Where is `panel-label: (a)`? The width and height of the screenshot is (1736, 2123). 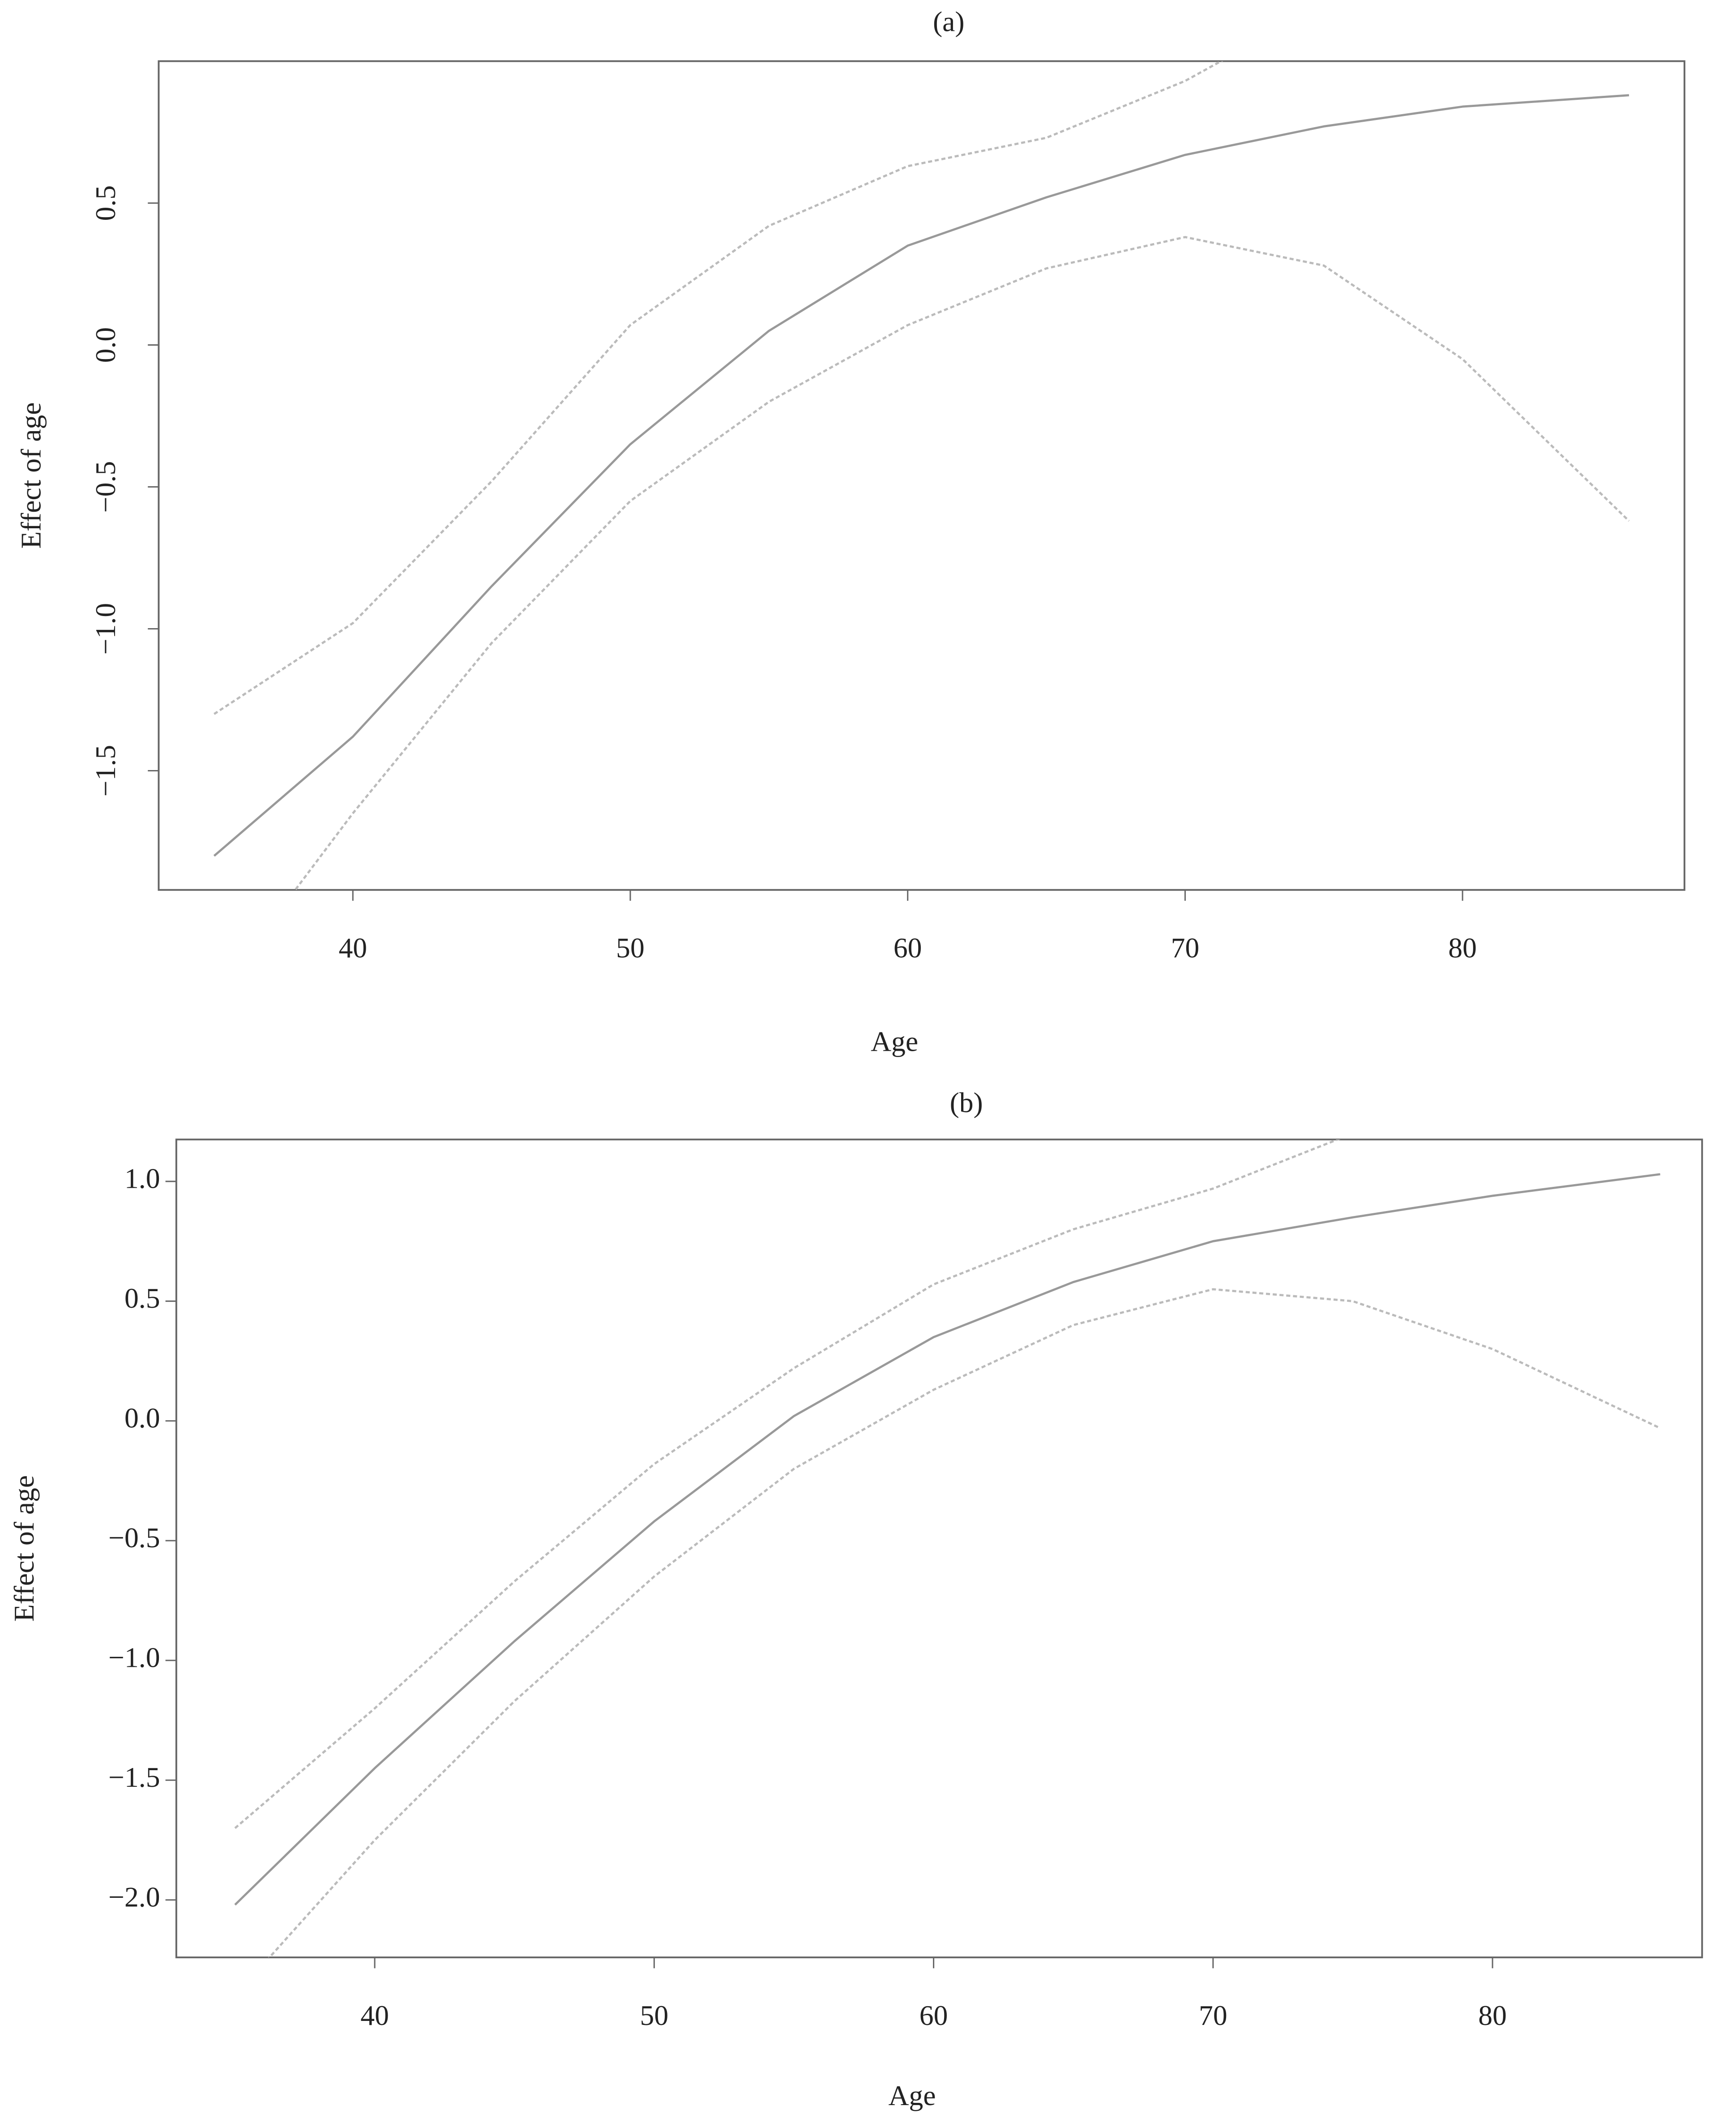
panel-label: (a) is located at coordinates (949, 21).